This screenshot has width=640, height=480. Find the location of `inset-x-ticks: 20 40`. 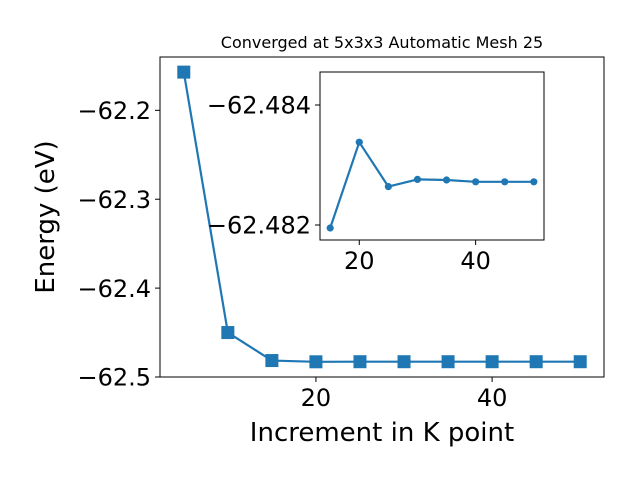

inset-x-ticks: 20 40 is located at coordinates (417, 257).